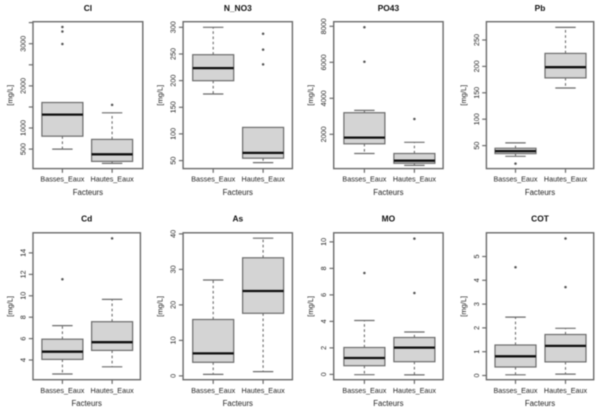 The height and width of the screenshot is (417, 600). What do you see at coordinates (173, 234) in the screenshot?
I see `svg-text: 40` at bounding box center [173, 234].